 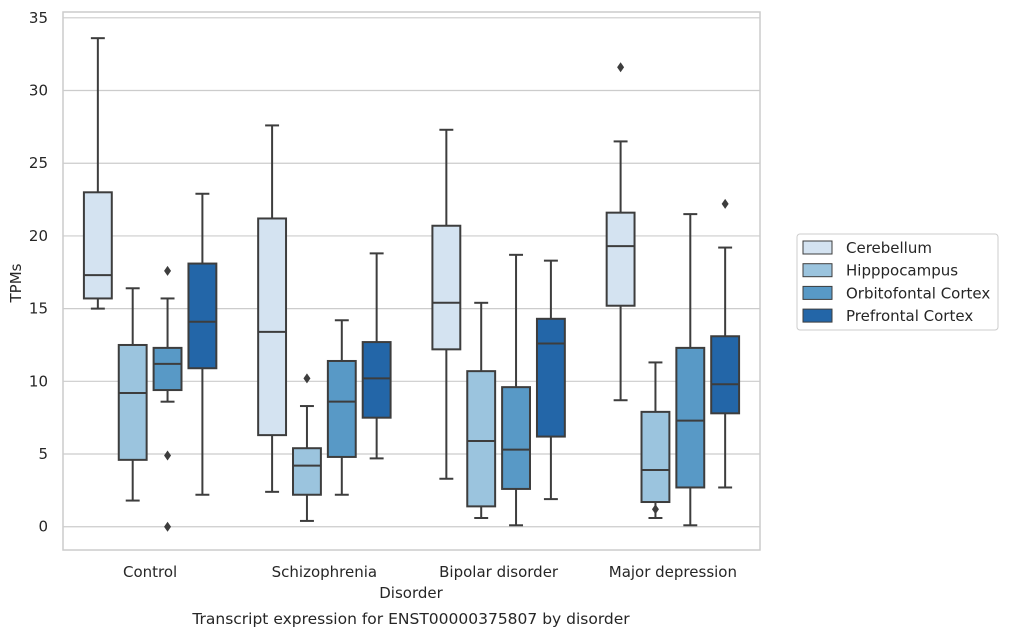 What do you see at coordinates (902, 271) in the screenshot?
I see `legend-label: Hipppocampus` at bounding box center [902, 271].